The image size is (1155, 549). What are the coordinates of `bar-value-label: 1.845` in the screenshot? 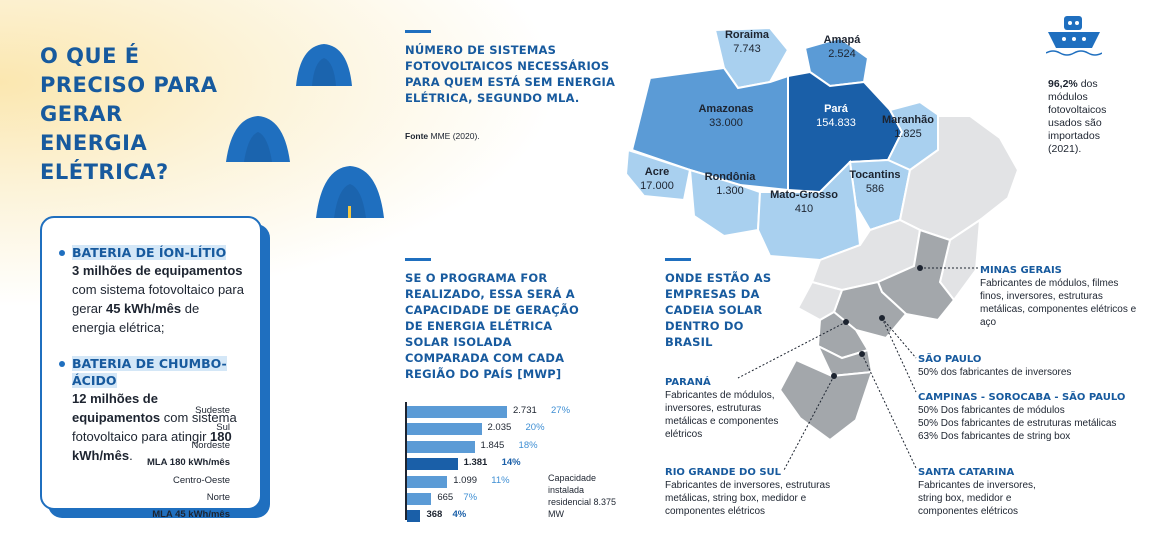 It's located at (492, 445).